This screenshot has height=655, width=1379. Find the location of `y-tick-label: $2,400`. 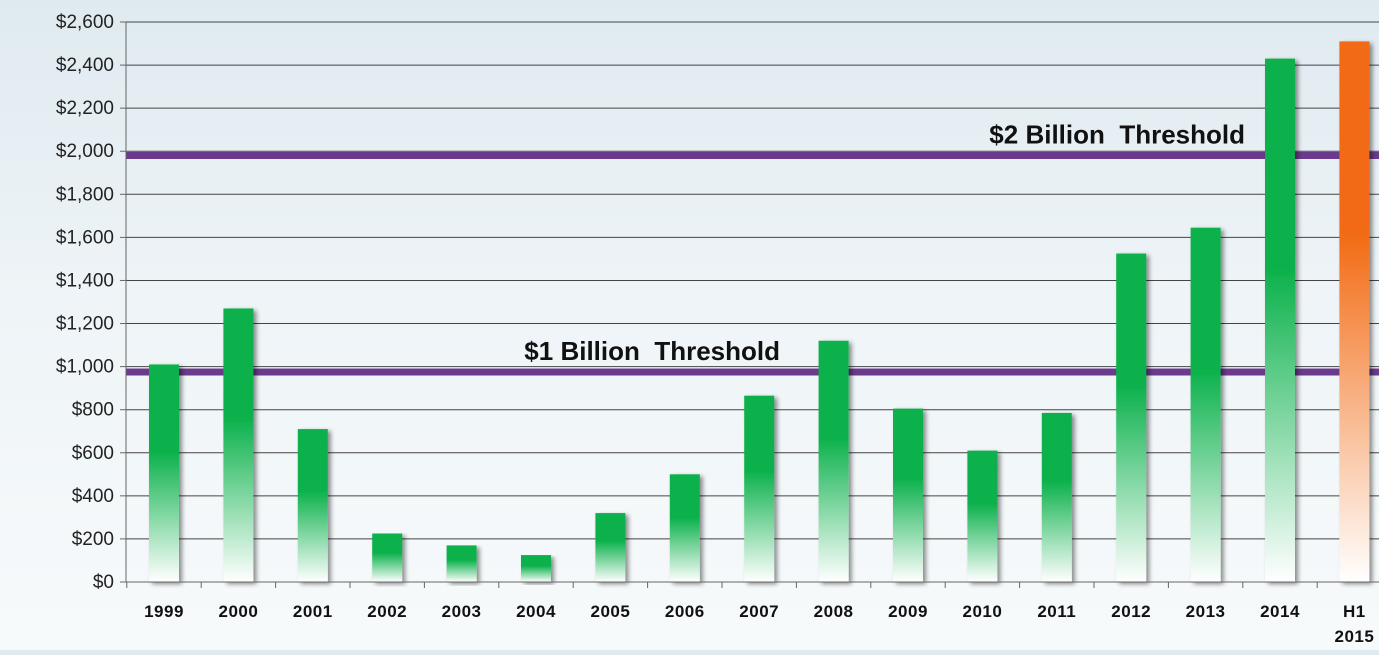

y-tick-label: $2,400 is located at coordinates (85, 65).